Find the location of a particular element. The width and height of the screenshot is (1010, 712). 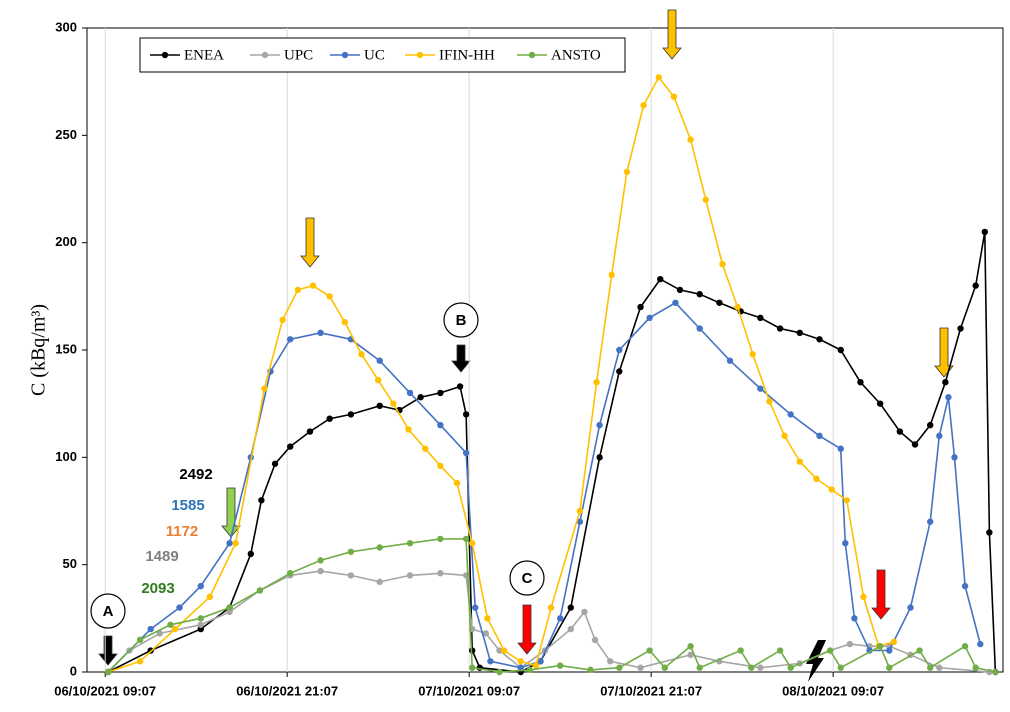

legend-label: UPC is located at coordinates (298, 55).